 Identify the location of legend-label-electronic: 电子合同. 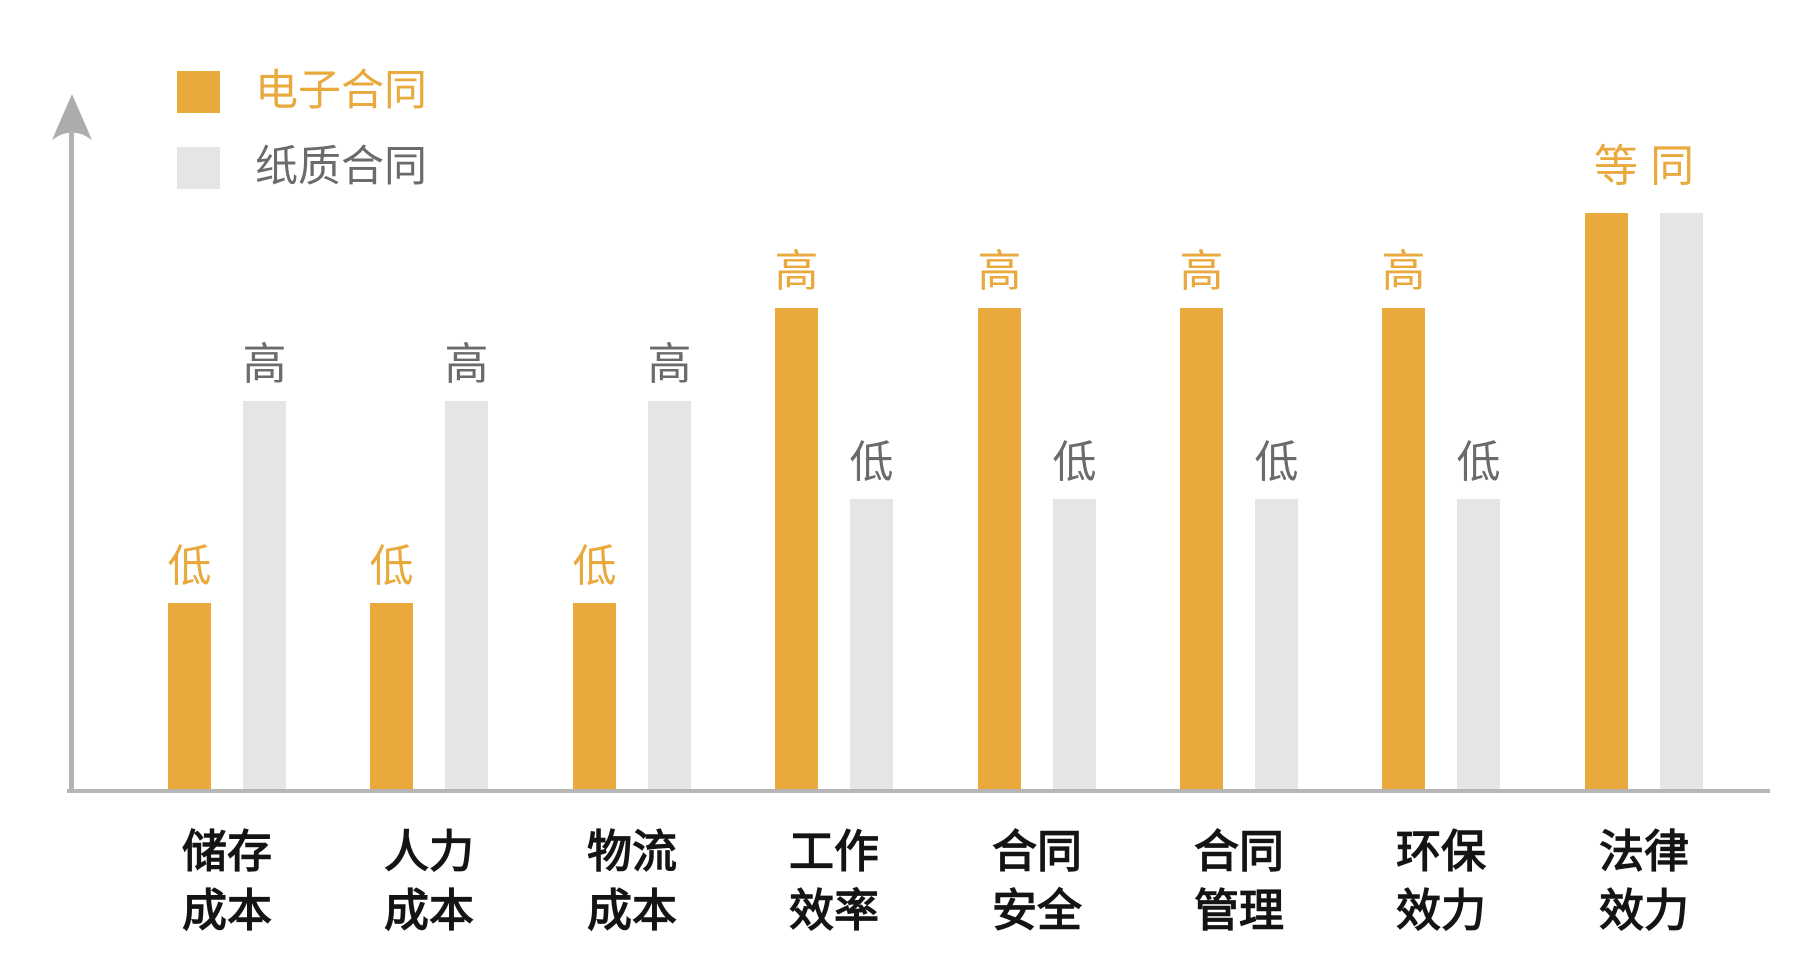
(341, 91).